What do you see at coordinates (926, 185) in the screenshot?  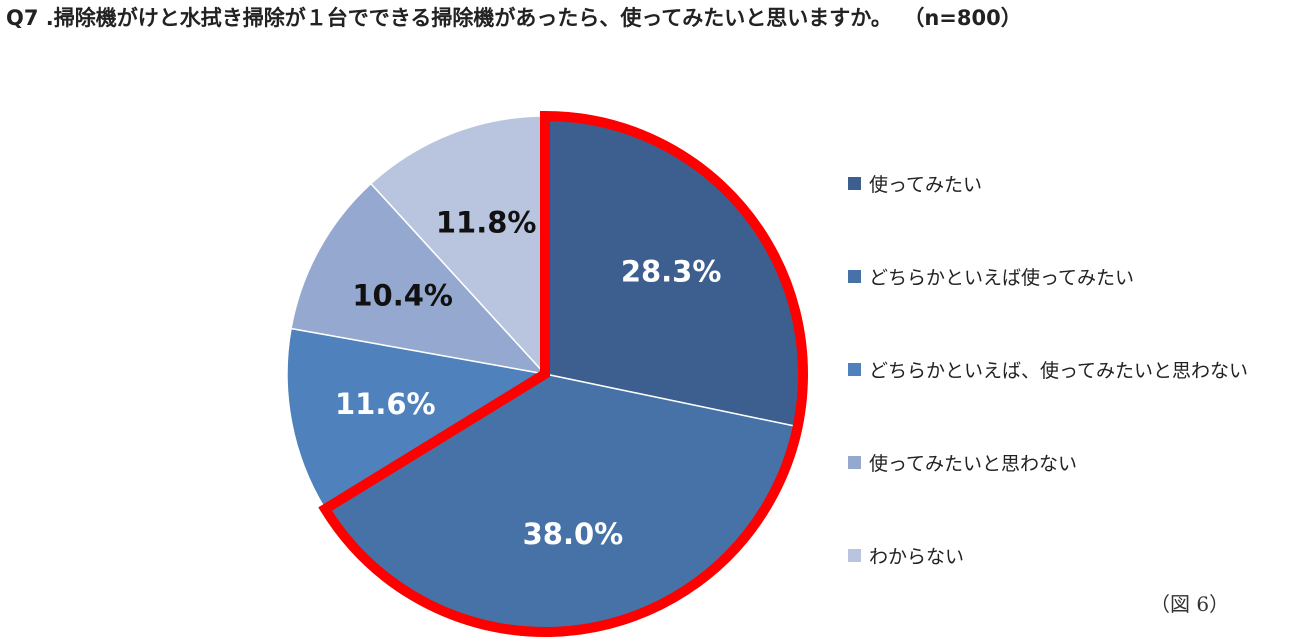 I see `legend-label: 使ってみたい` at bounding box center [926, 185].